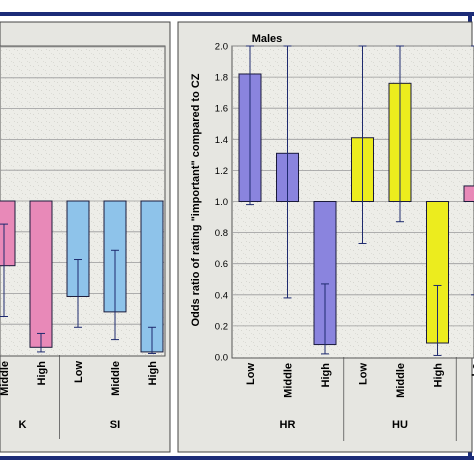 This screenshot has width=474, height=474. I want to click on left-bars, so click(82, 277).